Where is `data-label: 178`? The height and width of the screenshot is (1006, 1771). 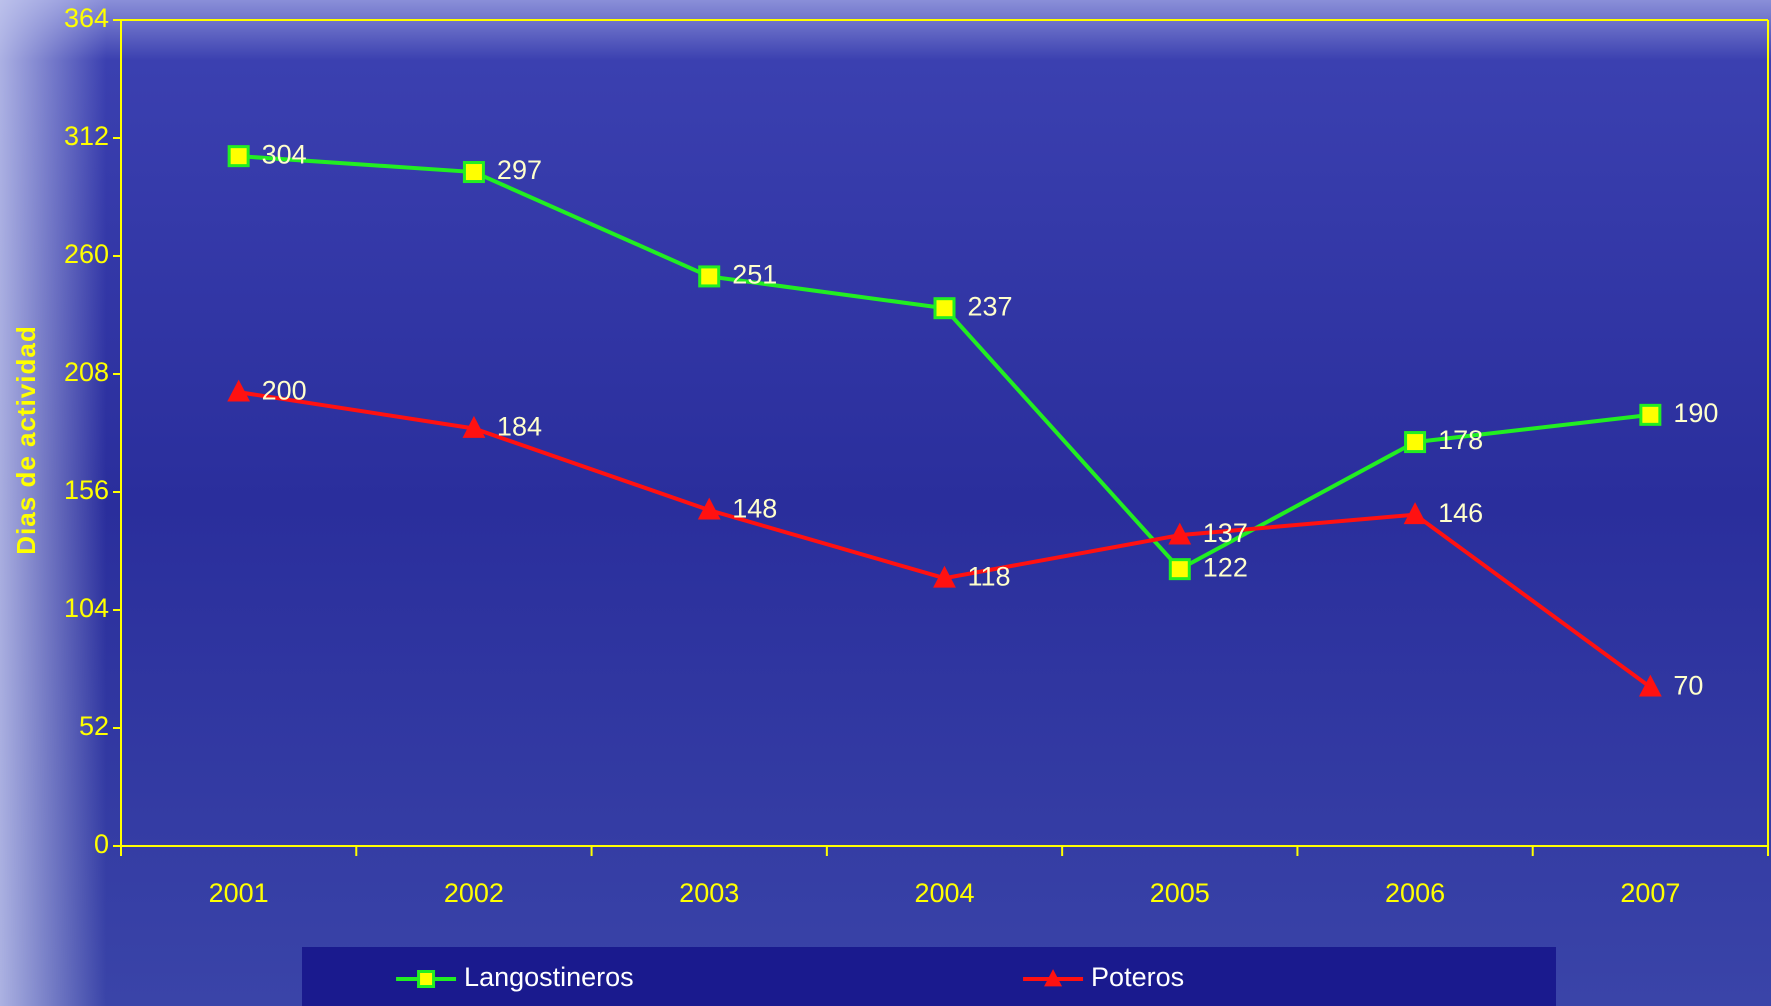
data-label: 178 is located at coordinates (1460, 440).